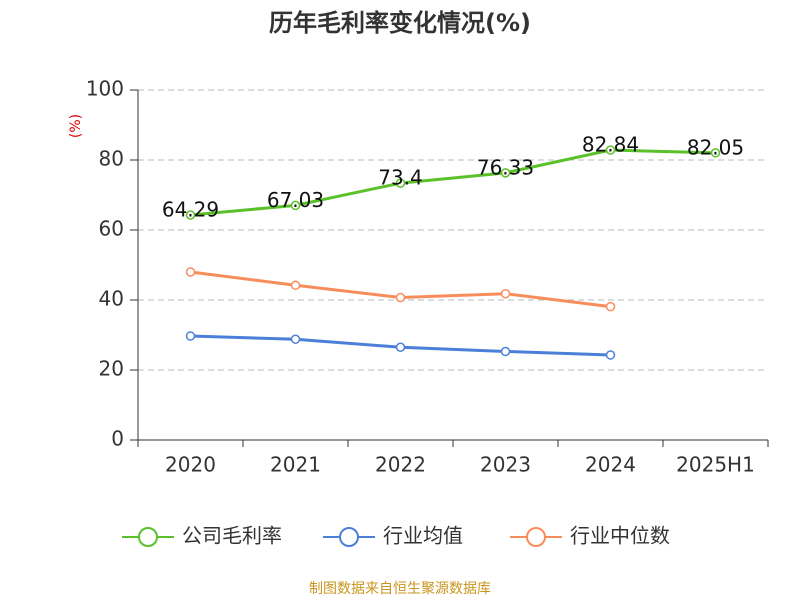 The width and height of the screenshot is (800, 600). Describe the element at coordinates (505, 167) in the screenshot. I see `data-label: 76.33` at that location.